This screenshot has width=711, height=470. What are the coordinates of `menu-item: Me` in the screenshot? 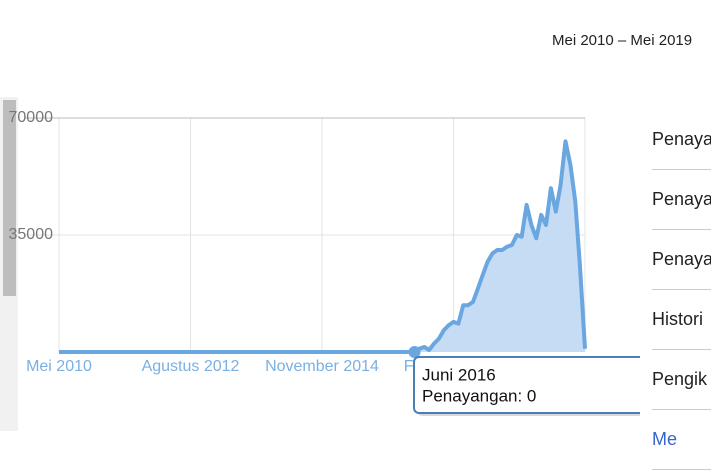 It's located at (681, 440).